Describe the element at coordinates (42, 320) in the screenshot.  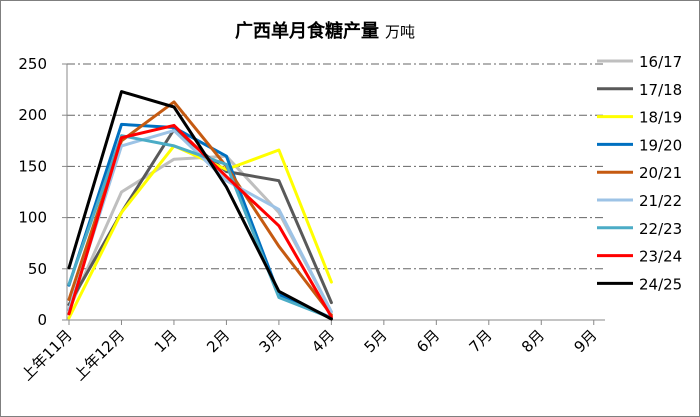
I see `y-tick-label-0: 0` at that location.